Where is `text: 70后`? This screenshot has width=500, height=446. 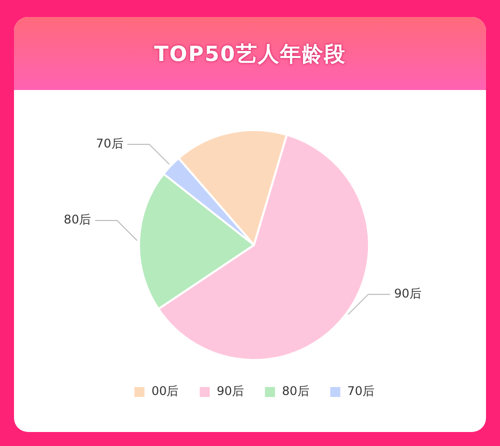 text: 70后 is located at coordinates (110, 143).